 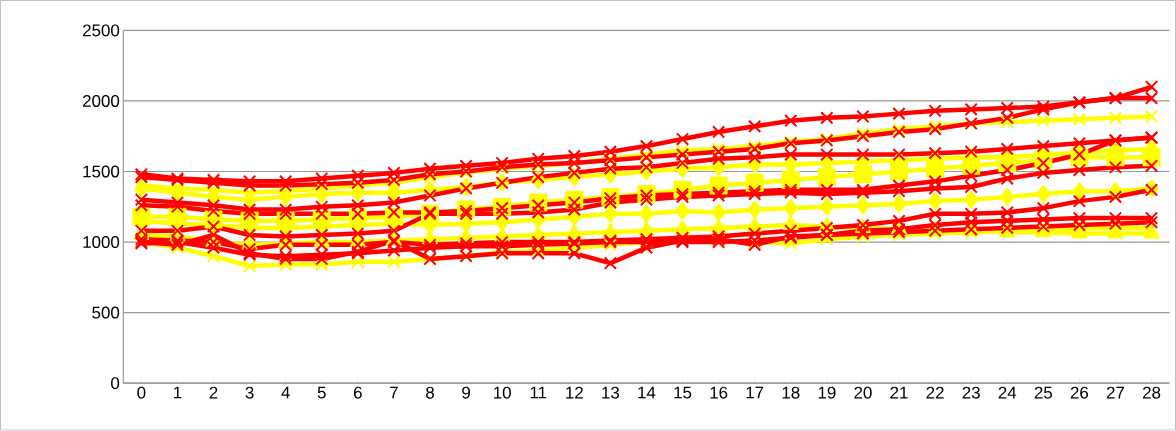 I want to click on x-tick-label: 4, so click(x=285, y=392).